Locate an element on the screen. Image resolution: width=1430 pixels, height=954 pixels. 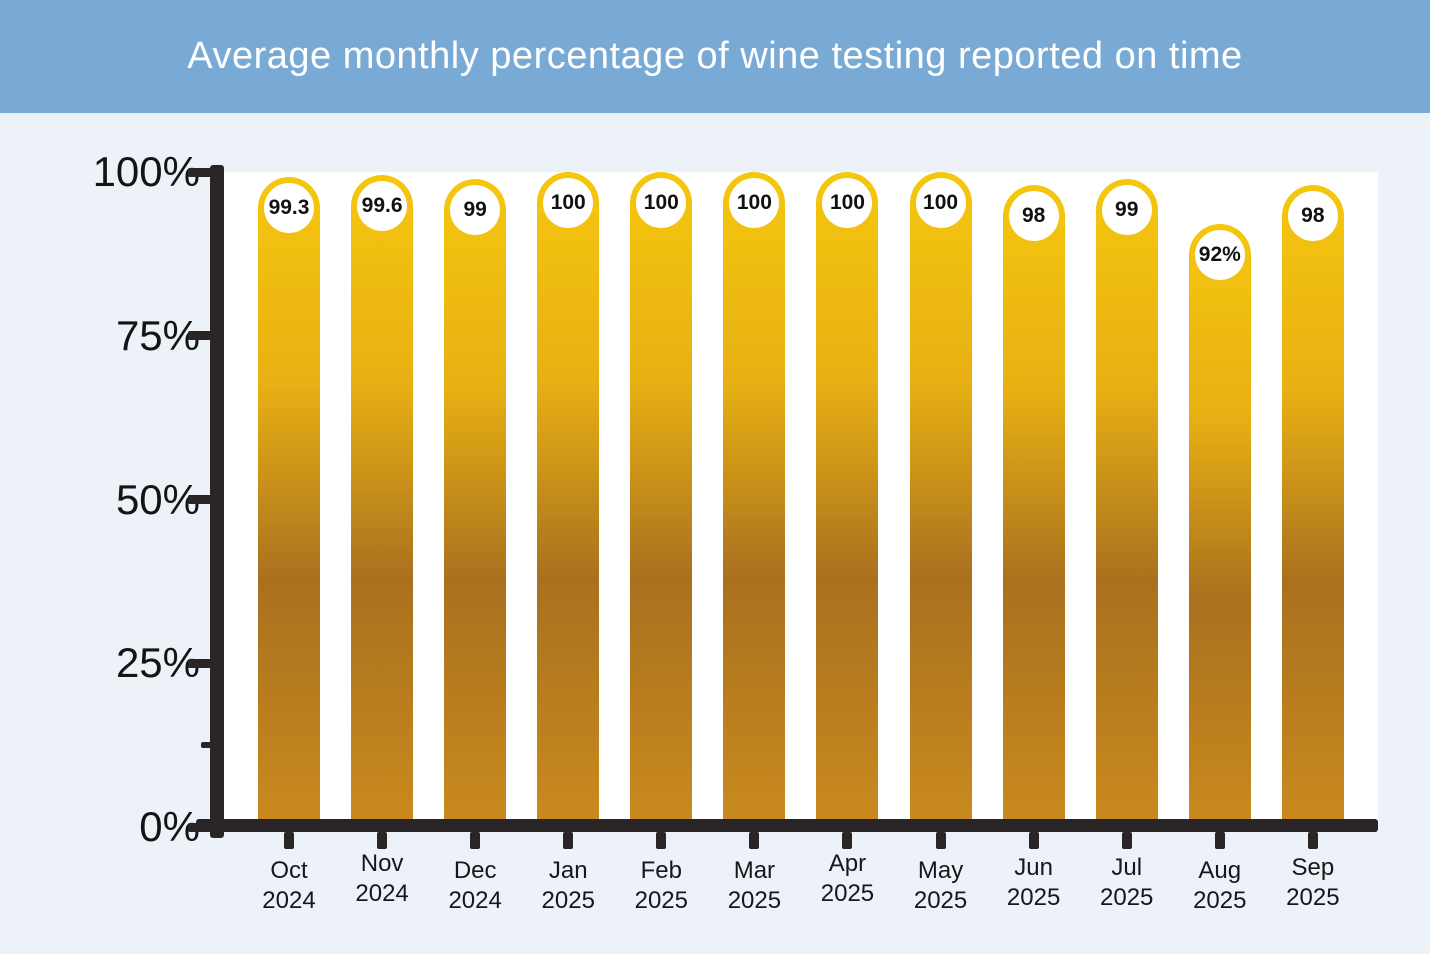
y-axis-label: 25% is located at coordinates (157, 663).